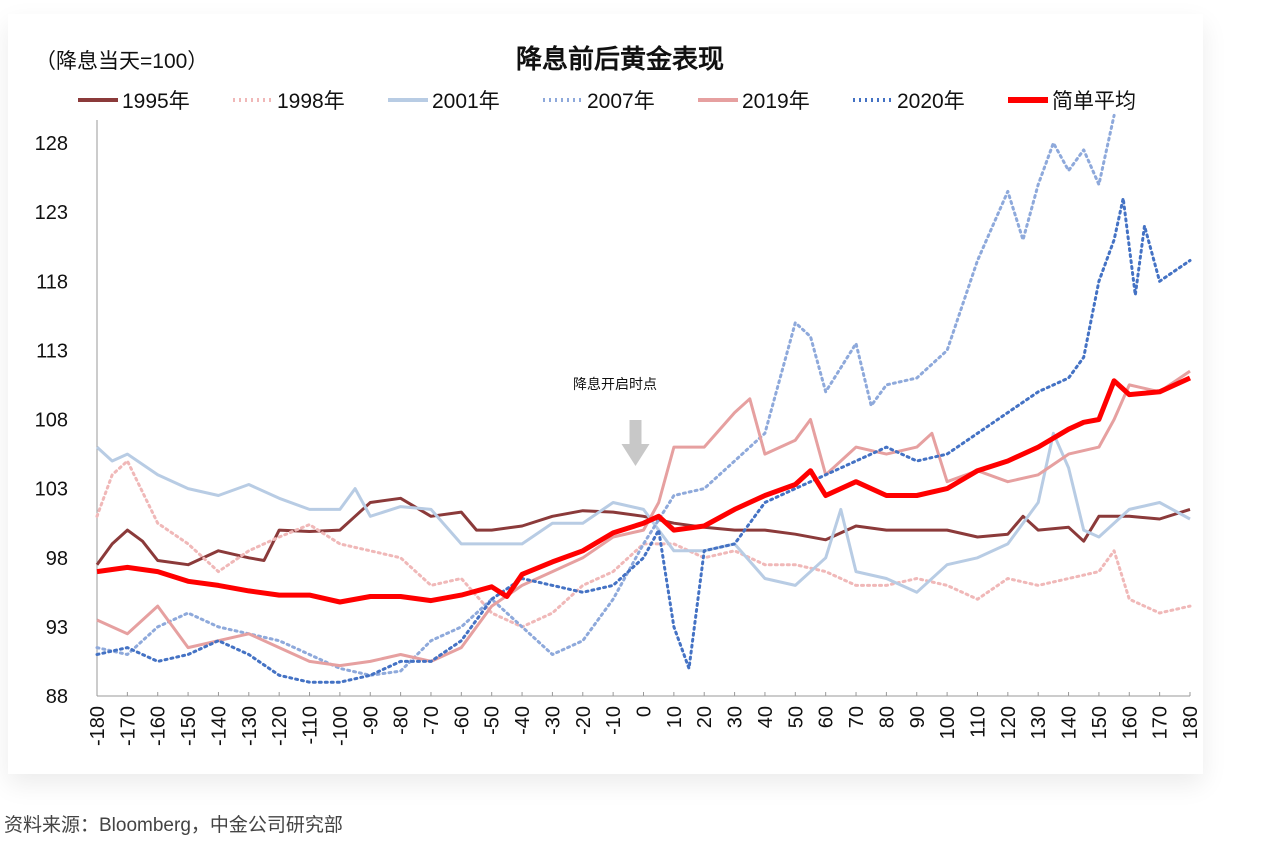 Image resolution: width=1269 pixels, height=854 pixels. What do you see at coordinates (584, 720) in the screenshot?
I see `x-tick-label: -20` at bounding box center [584, 720].